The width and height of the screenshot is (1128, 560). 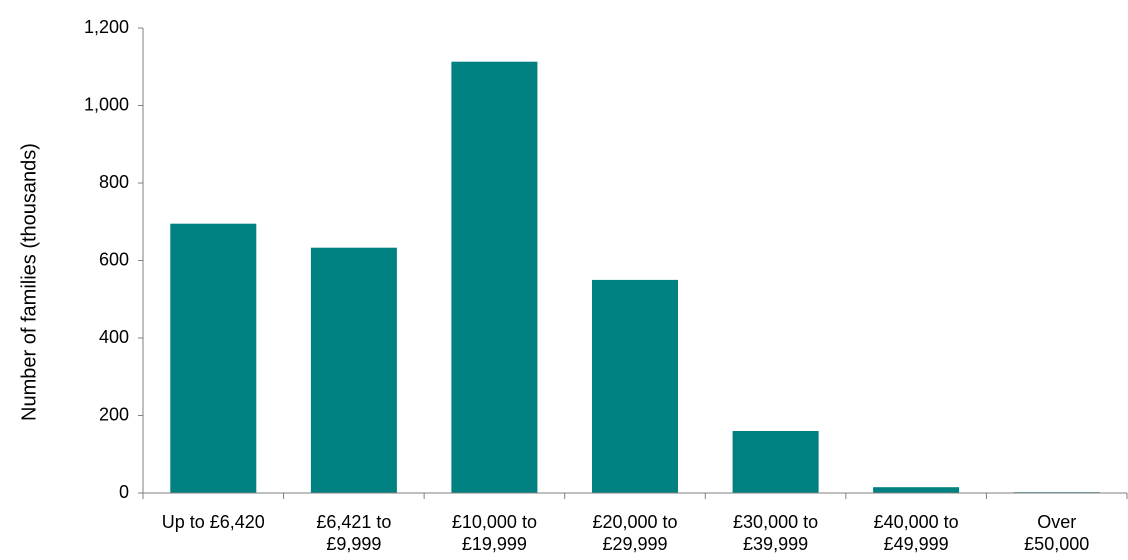 What do you see at coordinates (106, 104) in the screenshot?
I see `y-tick-label: 1,000` at bounding box center [106, 104].